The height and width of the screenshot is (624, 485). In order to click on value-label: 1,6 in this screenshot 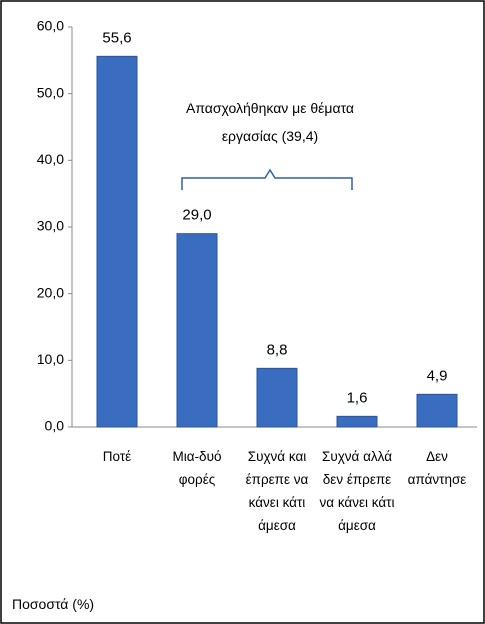, I will do `click(357, 397)`.